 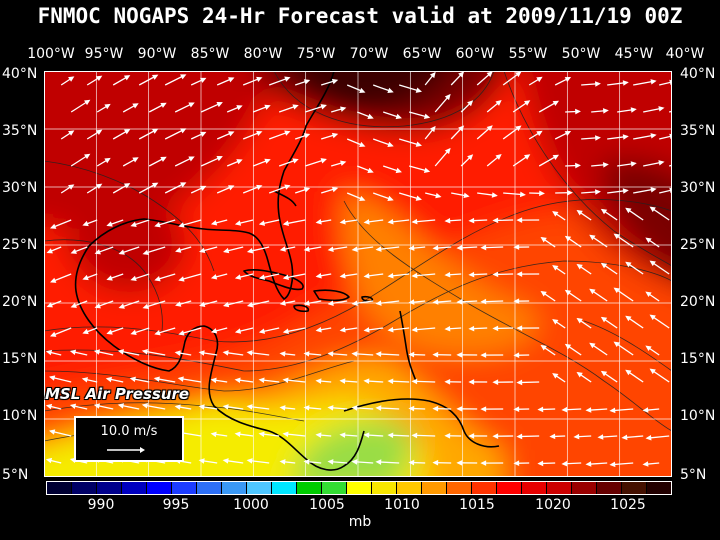 I want to click on lat-label-left: 40°N, so click(x=20, y=74).